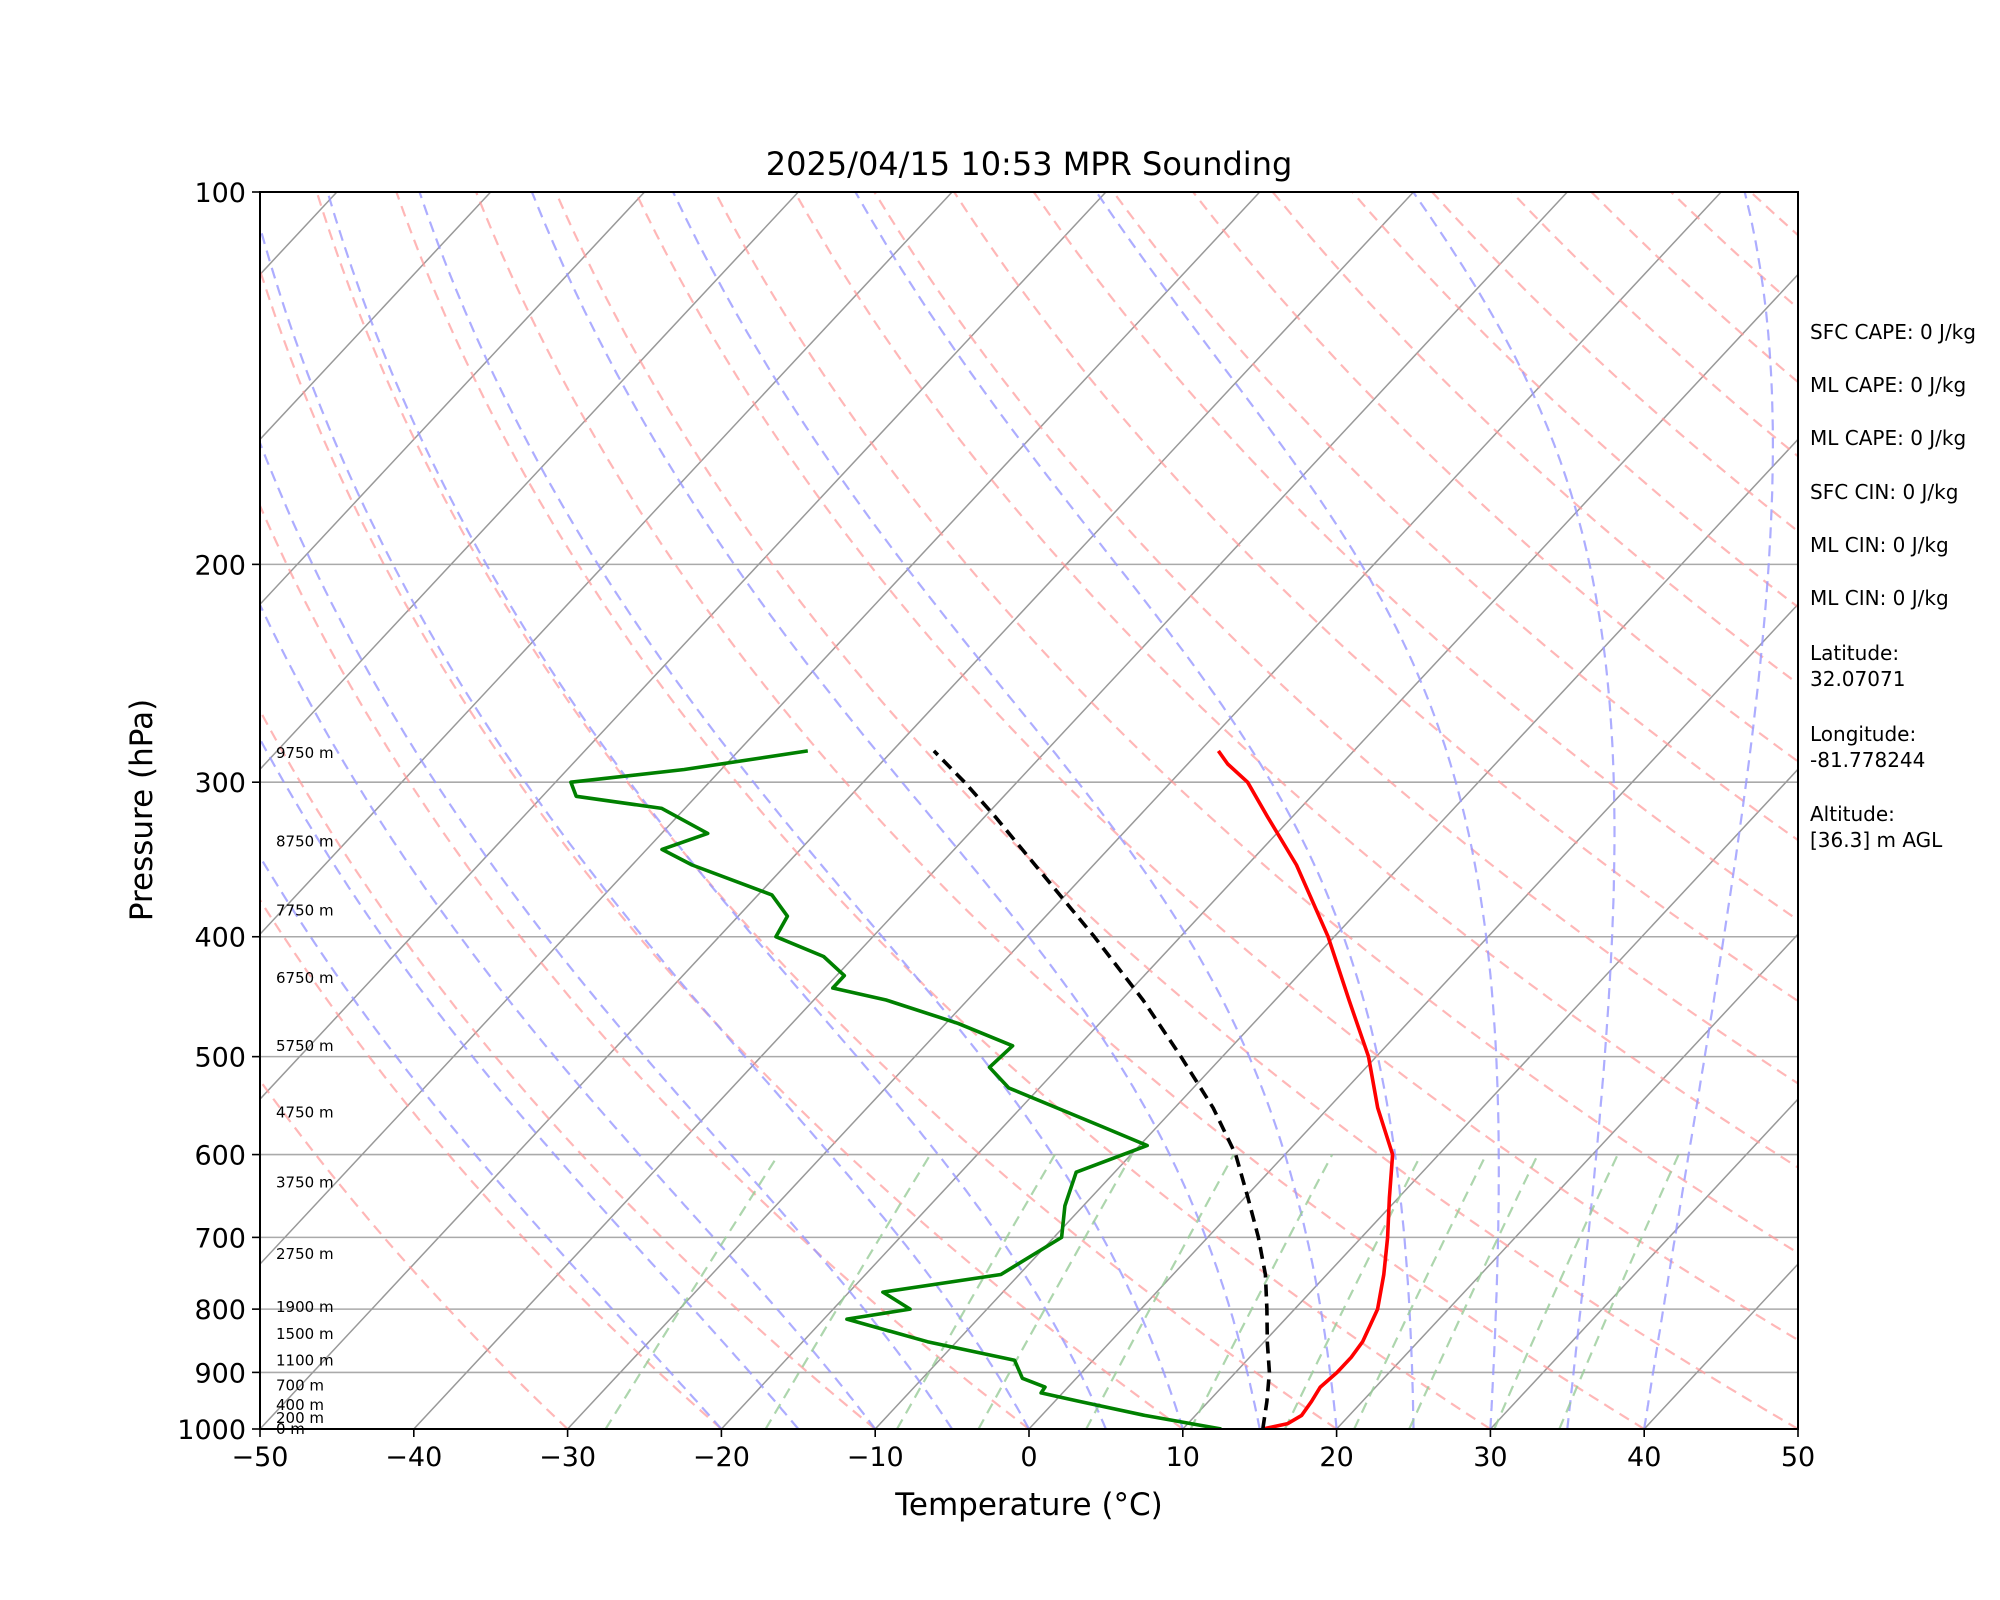  I want to click on stat-latitude-label: Latitude:, so click(1854, 653).